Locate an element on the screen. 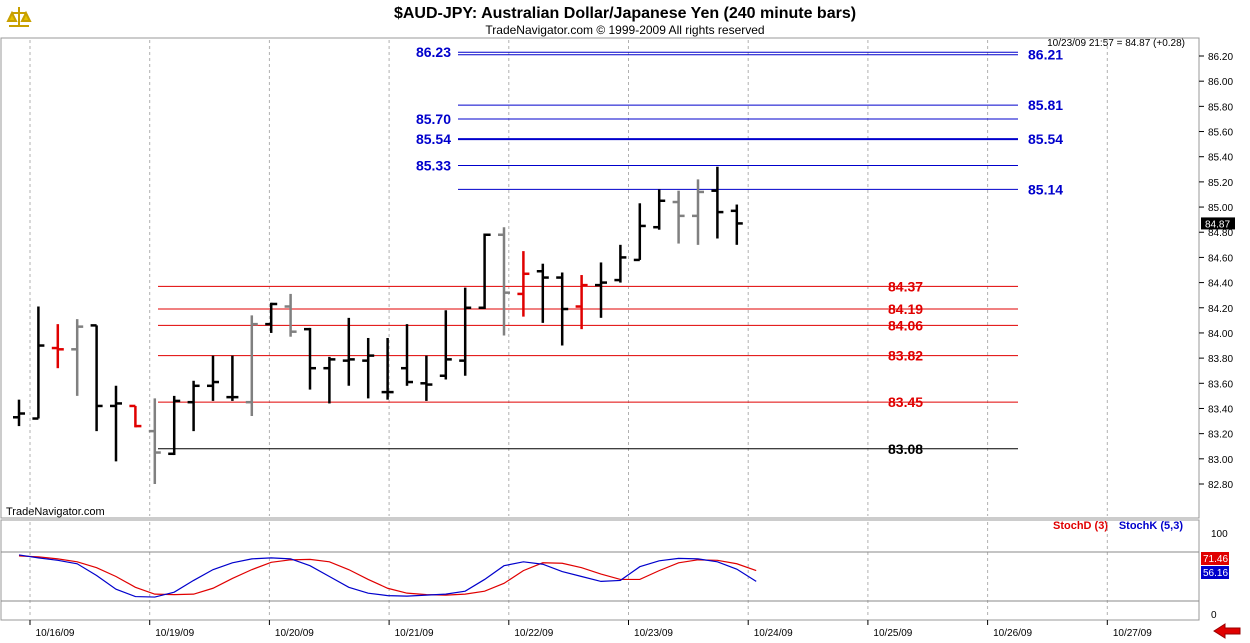  x-tick-label: 10/24/09 is located at coordinates (773, 633).